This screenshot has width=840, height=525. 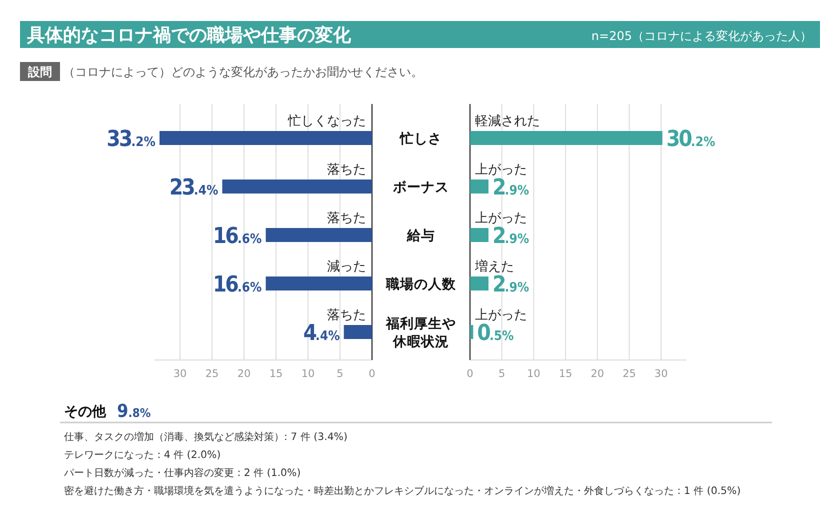 What do you see at coordinates (142, 455) in the screenshot?
I see `text: テレワークになった : 4 件 (2.0%)` at bounding box center [142, 455].